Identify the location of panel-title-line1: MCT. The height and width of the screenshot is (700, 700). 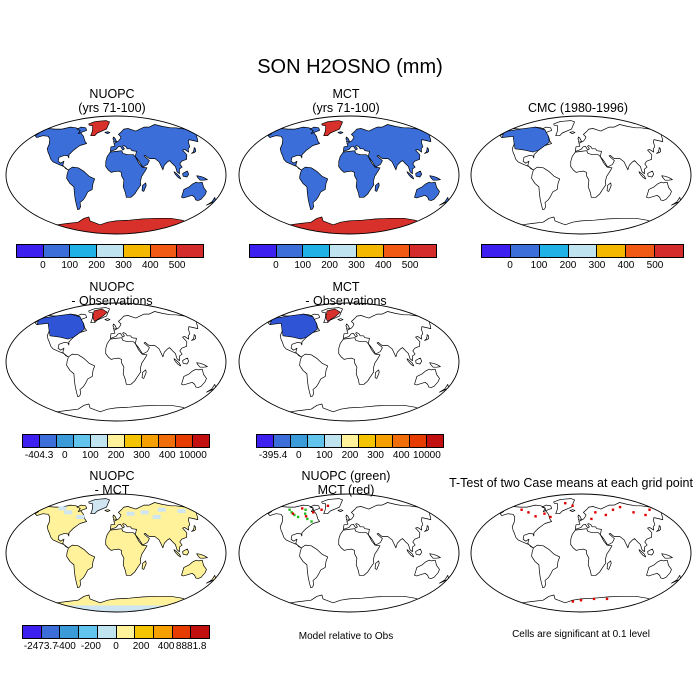
(346, 94).